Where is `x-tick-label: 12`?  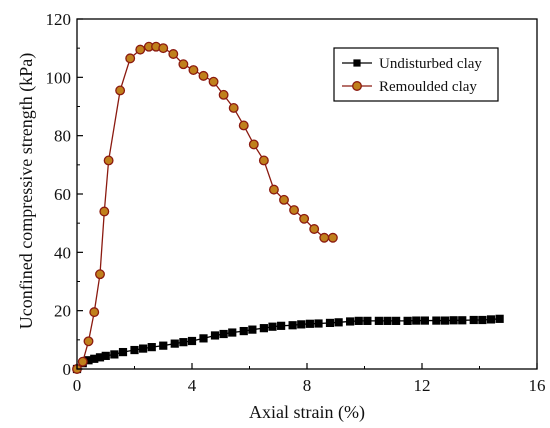 x-tick-label: 12 is located at coordinates (422, 385).